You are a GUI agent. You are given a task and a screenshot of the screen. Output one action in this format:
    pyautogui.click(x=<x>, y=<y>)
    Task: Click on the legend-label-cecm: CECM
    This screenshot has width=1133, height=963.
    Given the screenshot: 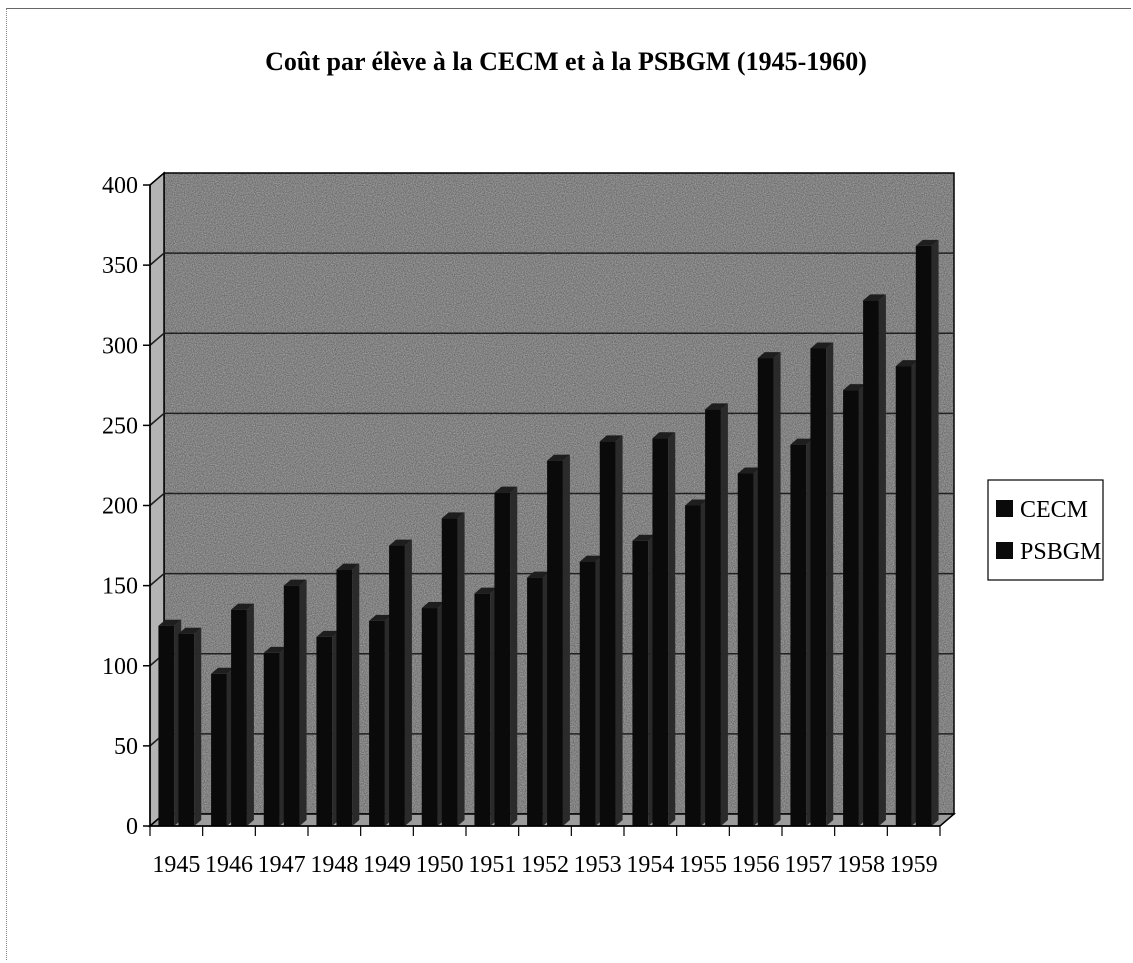 What is the action you would take?
    pyautogui.click(x=1054, y=510)
    